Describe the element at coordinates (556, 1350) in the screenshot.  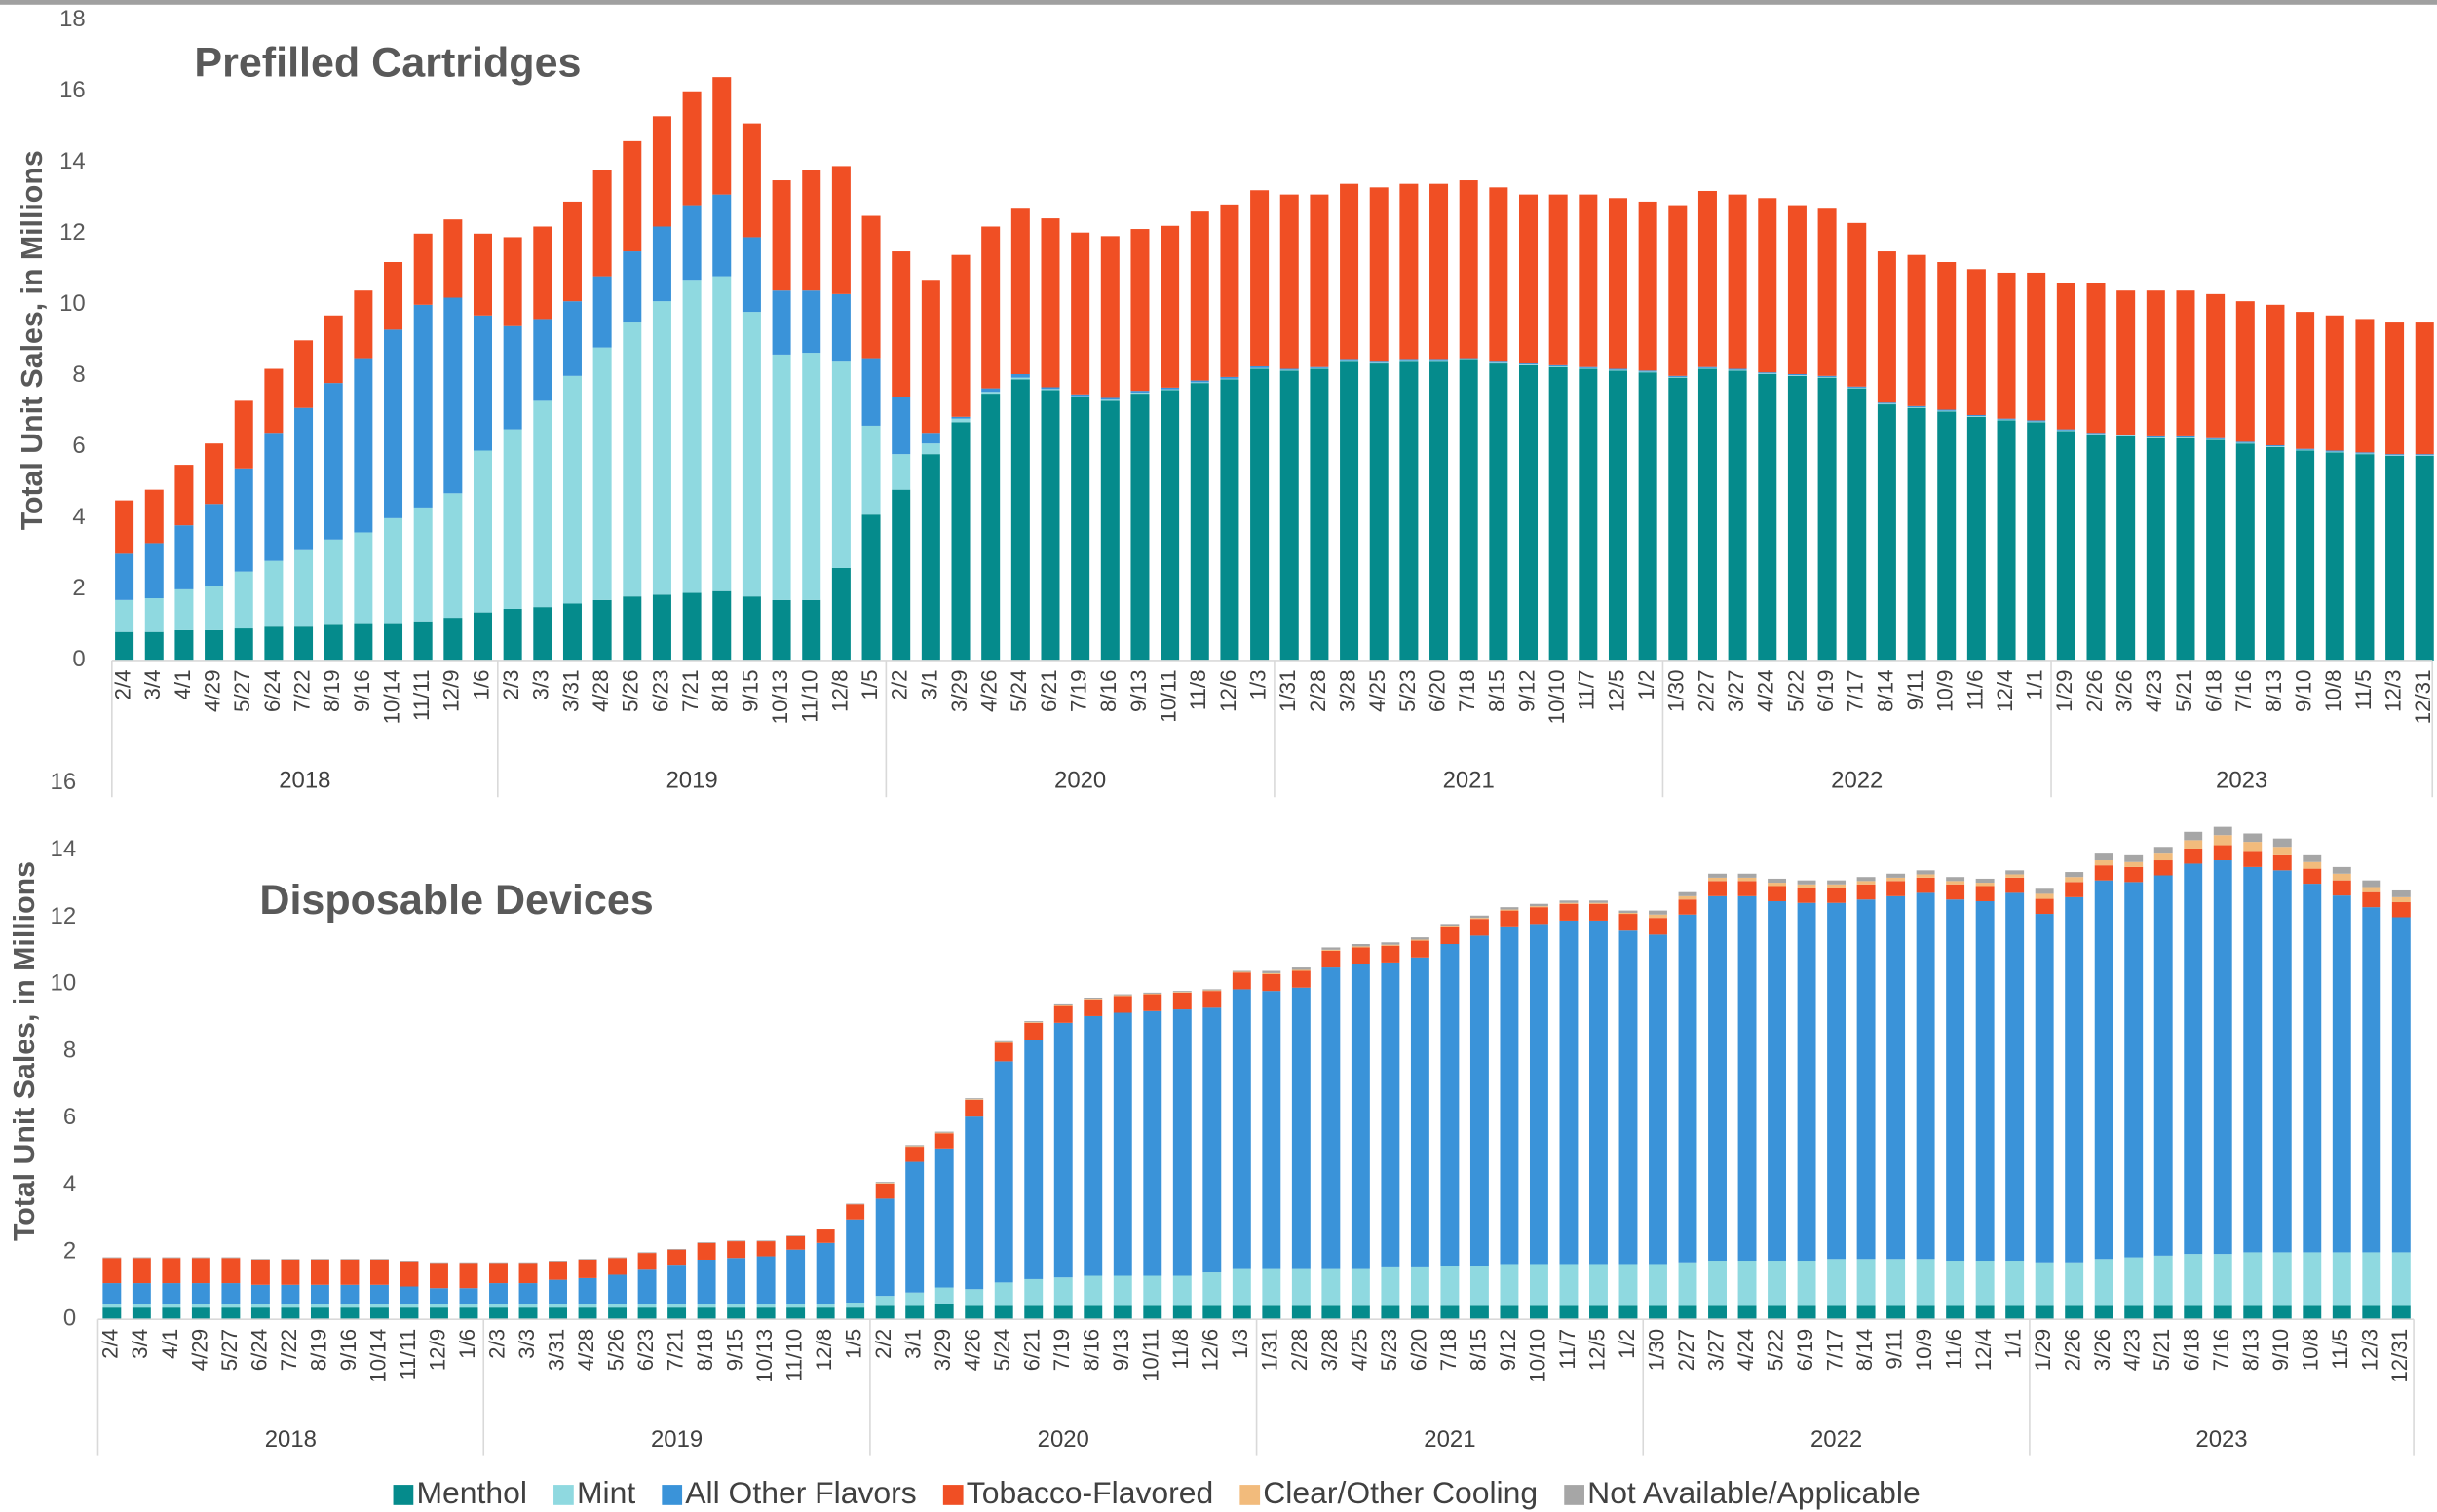
I see `x-tick-label: 3/31` at that location.